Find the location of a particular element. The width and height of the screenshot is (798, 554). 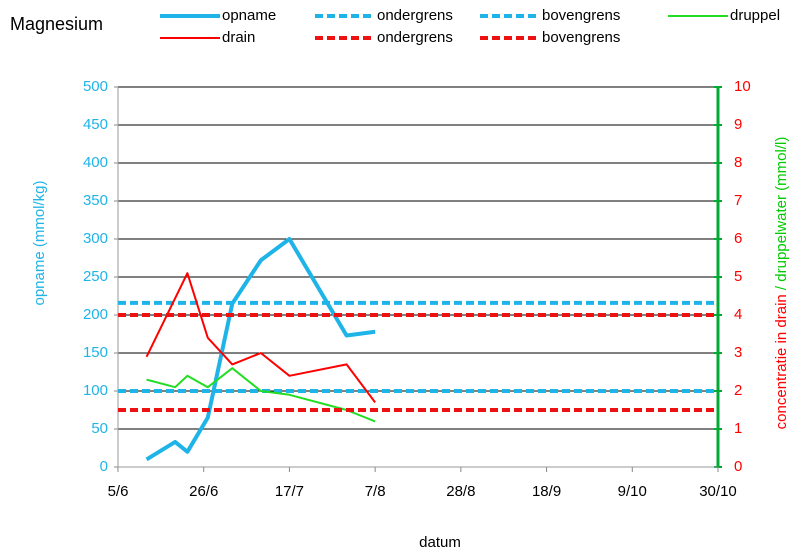

x-tick-label: 7/8 is located at coordinates (375, 491).